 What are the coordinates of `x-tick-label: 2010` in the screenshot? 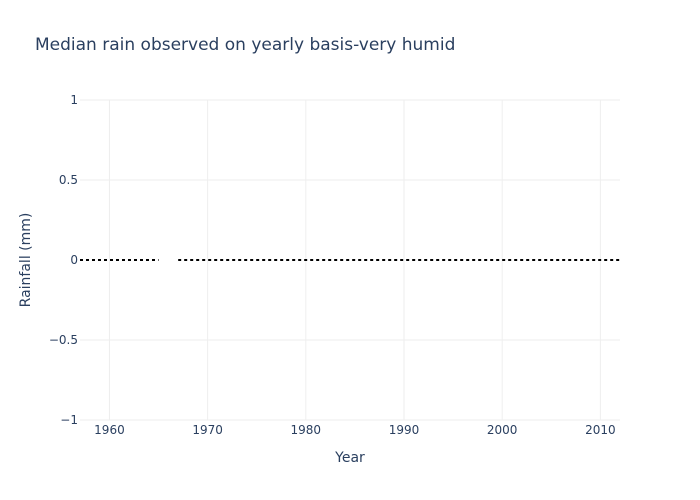 It's located at (600, 430).